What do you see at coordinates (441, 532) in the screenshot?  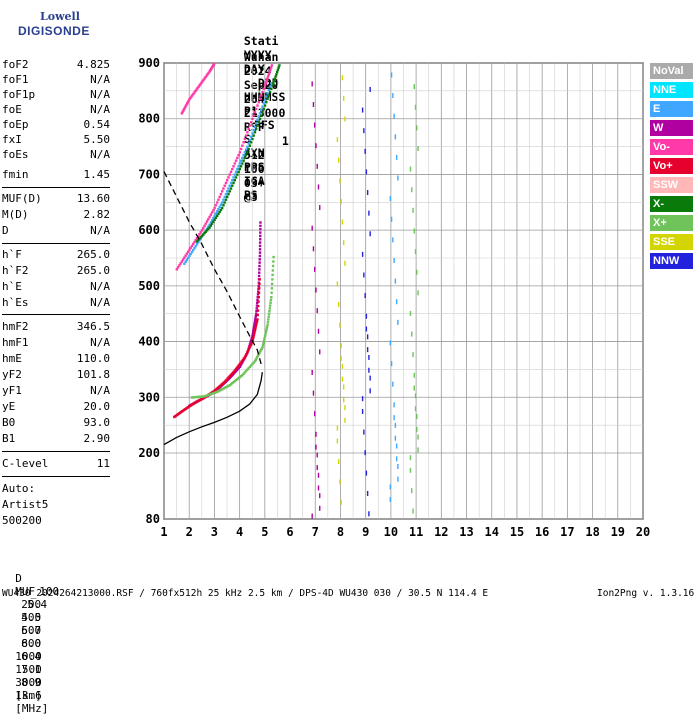 I see `x-tick-label: 12` at bounding box center [441, 532].